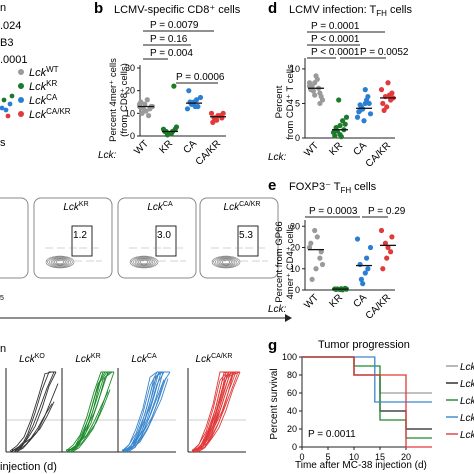  What do you see at coordinates (367, 402) in the screenshot?
I see `survival-curve` at bounding box center [367, 402].